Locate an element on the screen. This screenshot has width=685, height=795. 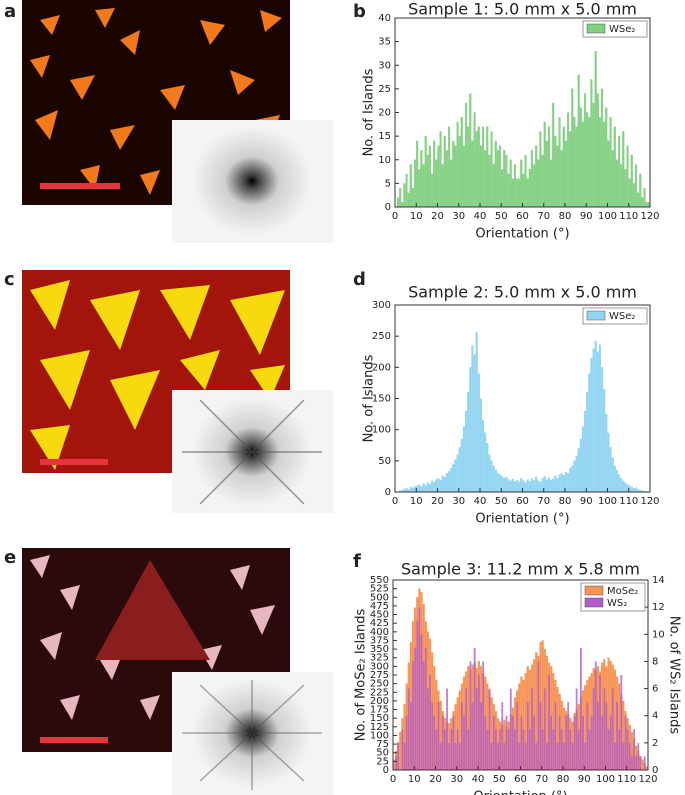
x-tick-label: 30 is located at coordinates (458, 501).